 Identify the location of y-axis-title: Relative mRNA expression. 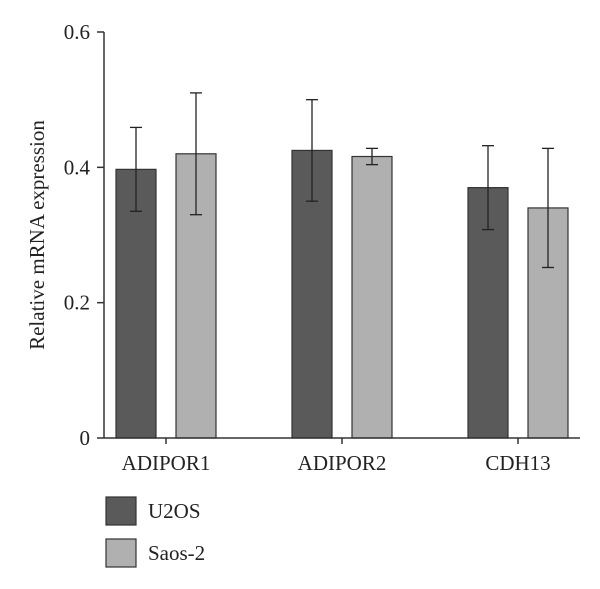
(37, 235).